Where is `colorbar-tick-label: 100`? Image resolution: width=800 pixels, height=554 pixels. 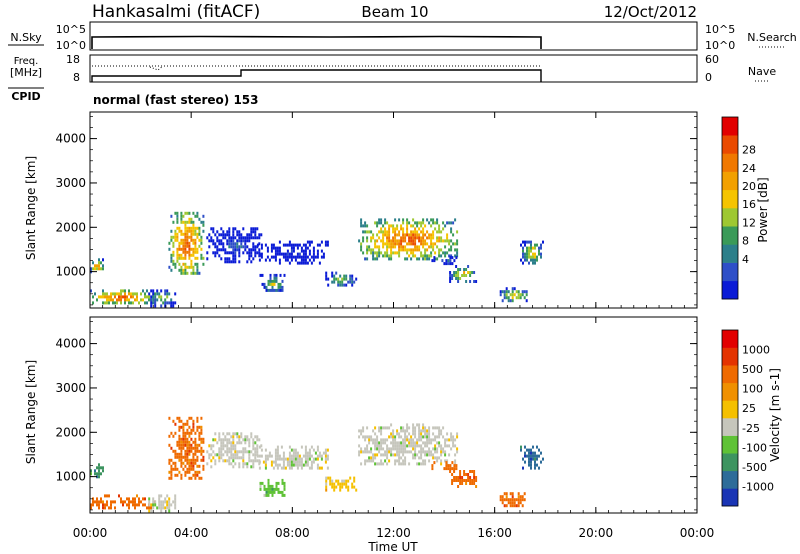 colorbar-tick-label: 100 is located at coordinates (752, 389).